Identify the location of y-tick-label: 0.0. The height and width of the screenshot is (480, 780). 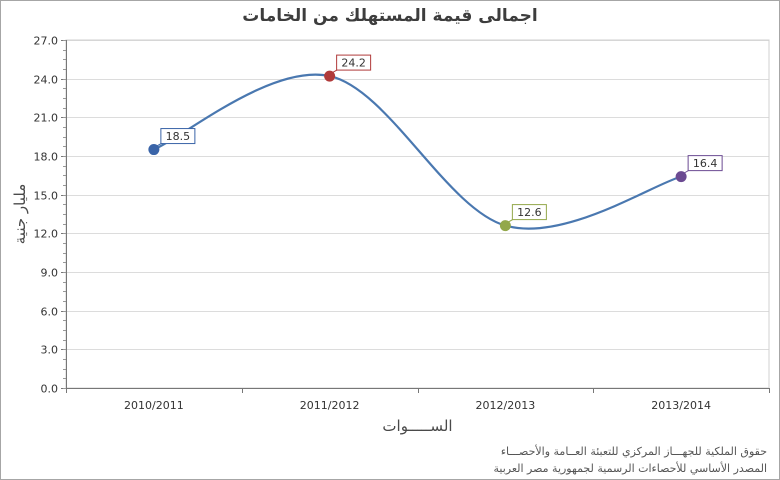
(50, 389).